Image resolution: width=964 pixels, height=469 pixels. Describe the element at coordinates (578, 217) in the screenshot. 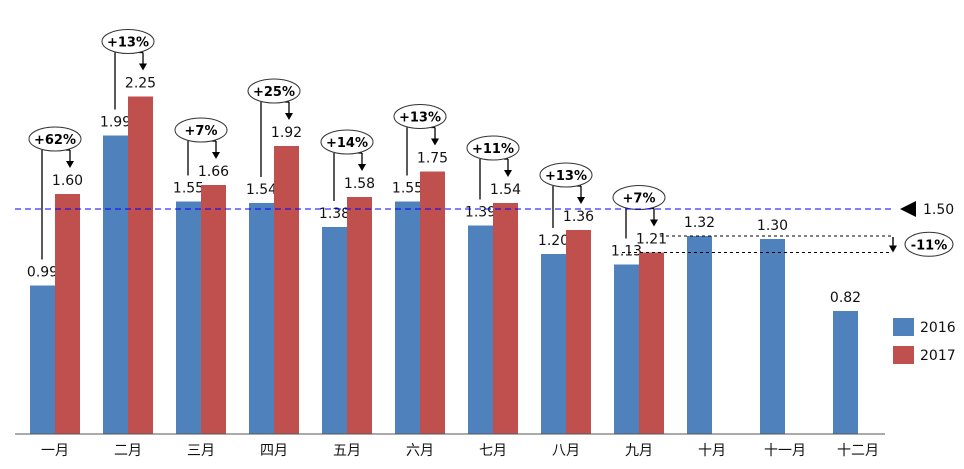

I see `value-label-2017: 1.36` at that location.